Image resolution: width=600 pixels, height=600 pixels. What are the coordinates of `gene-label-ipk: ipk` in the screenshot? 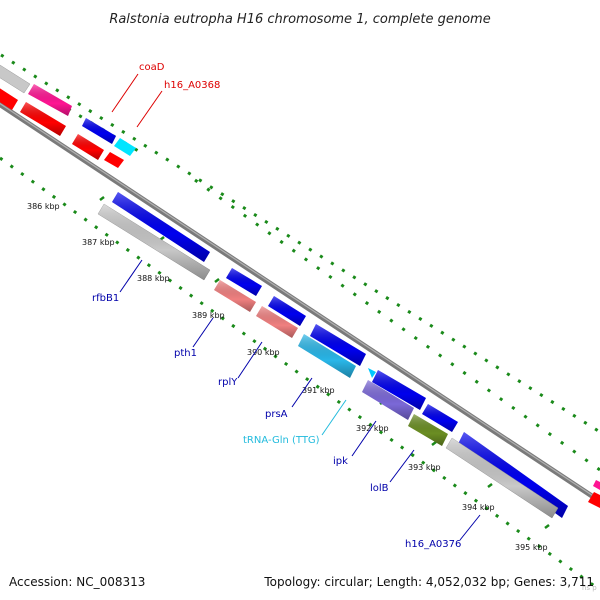 It's located at (340, 461).